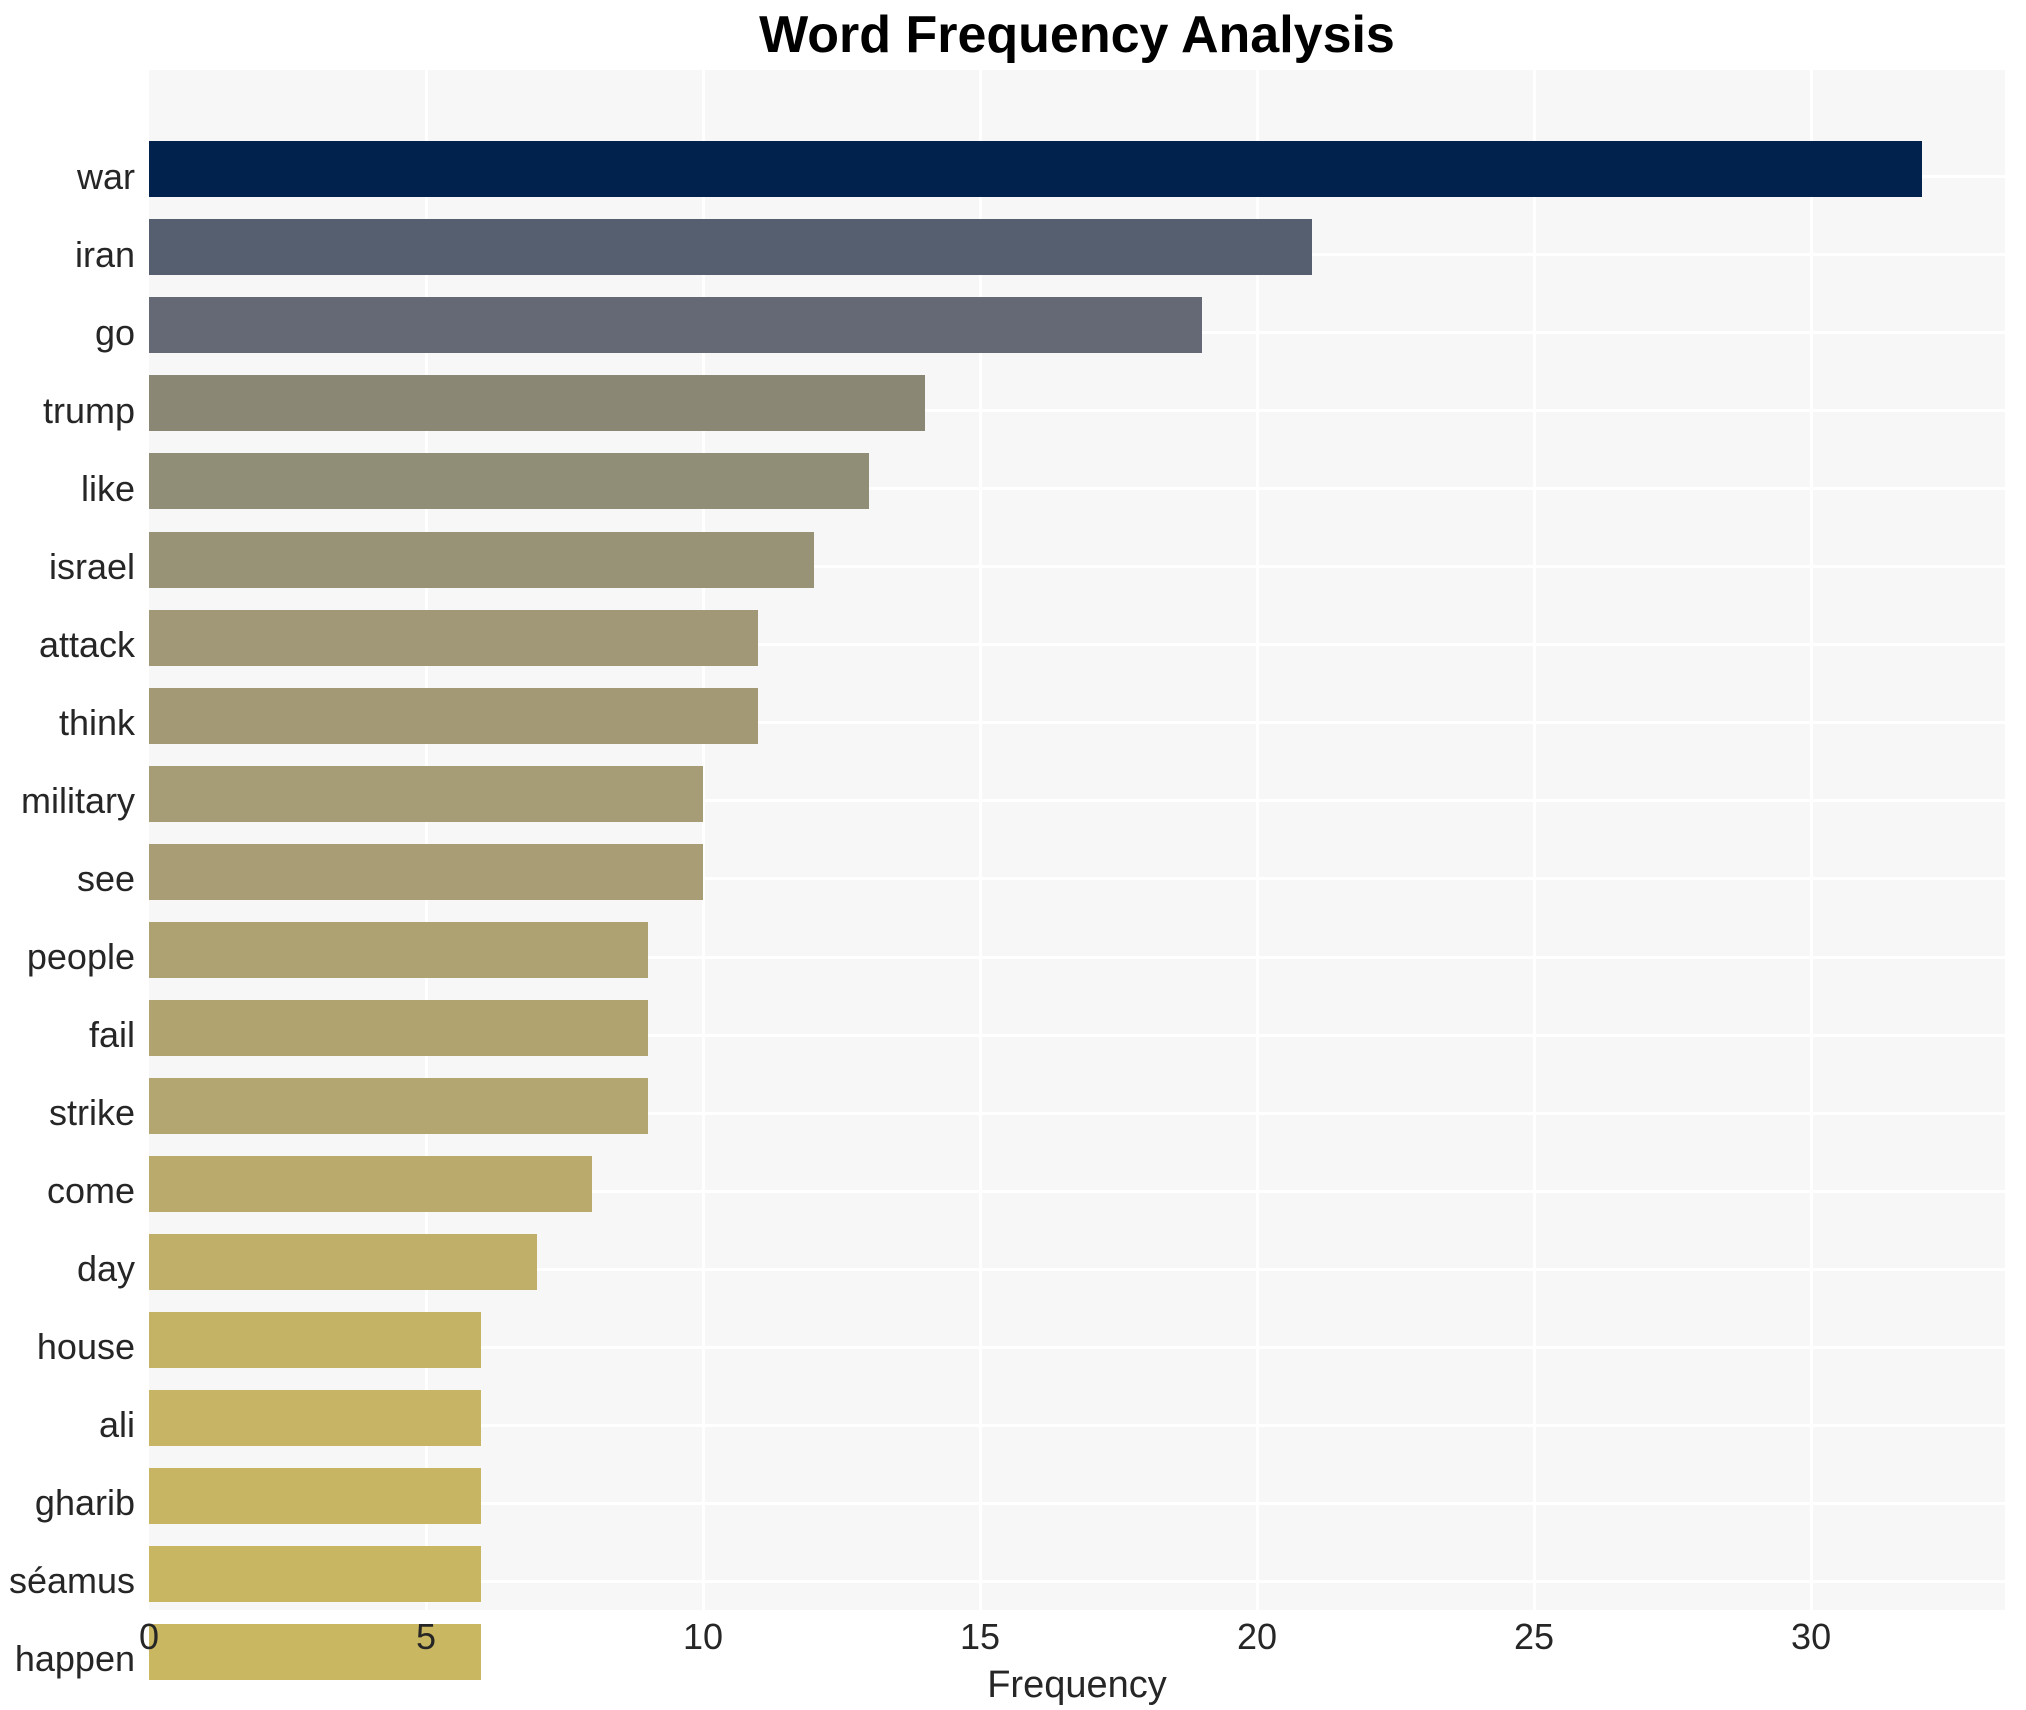 The height and width of the screenshot is (1710, 2026). Describe the element at coordinates (111, 1035) in the screenshot. I see `category-label-fail: fail` at that location.